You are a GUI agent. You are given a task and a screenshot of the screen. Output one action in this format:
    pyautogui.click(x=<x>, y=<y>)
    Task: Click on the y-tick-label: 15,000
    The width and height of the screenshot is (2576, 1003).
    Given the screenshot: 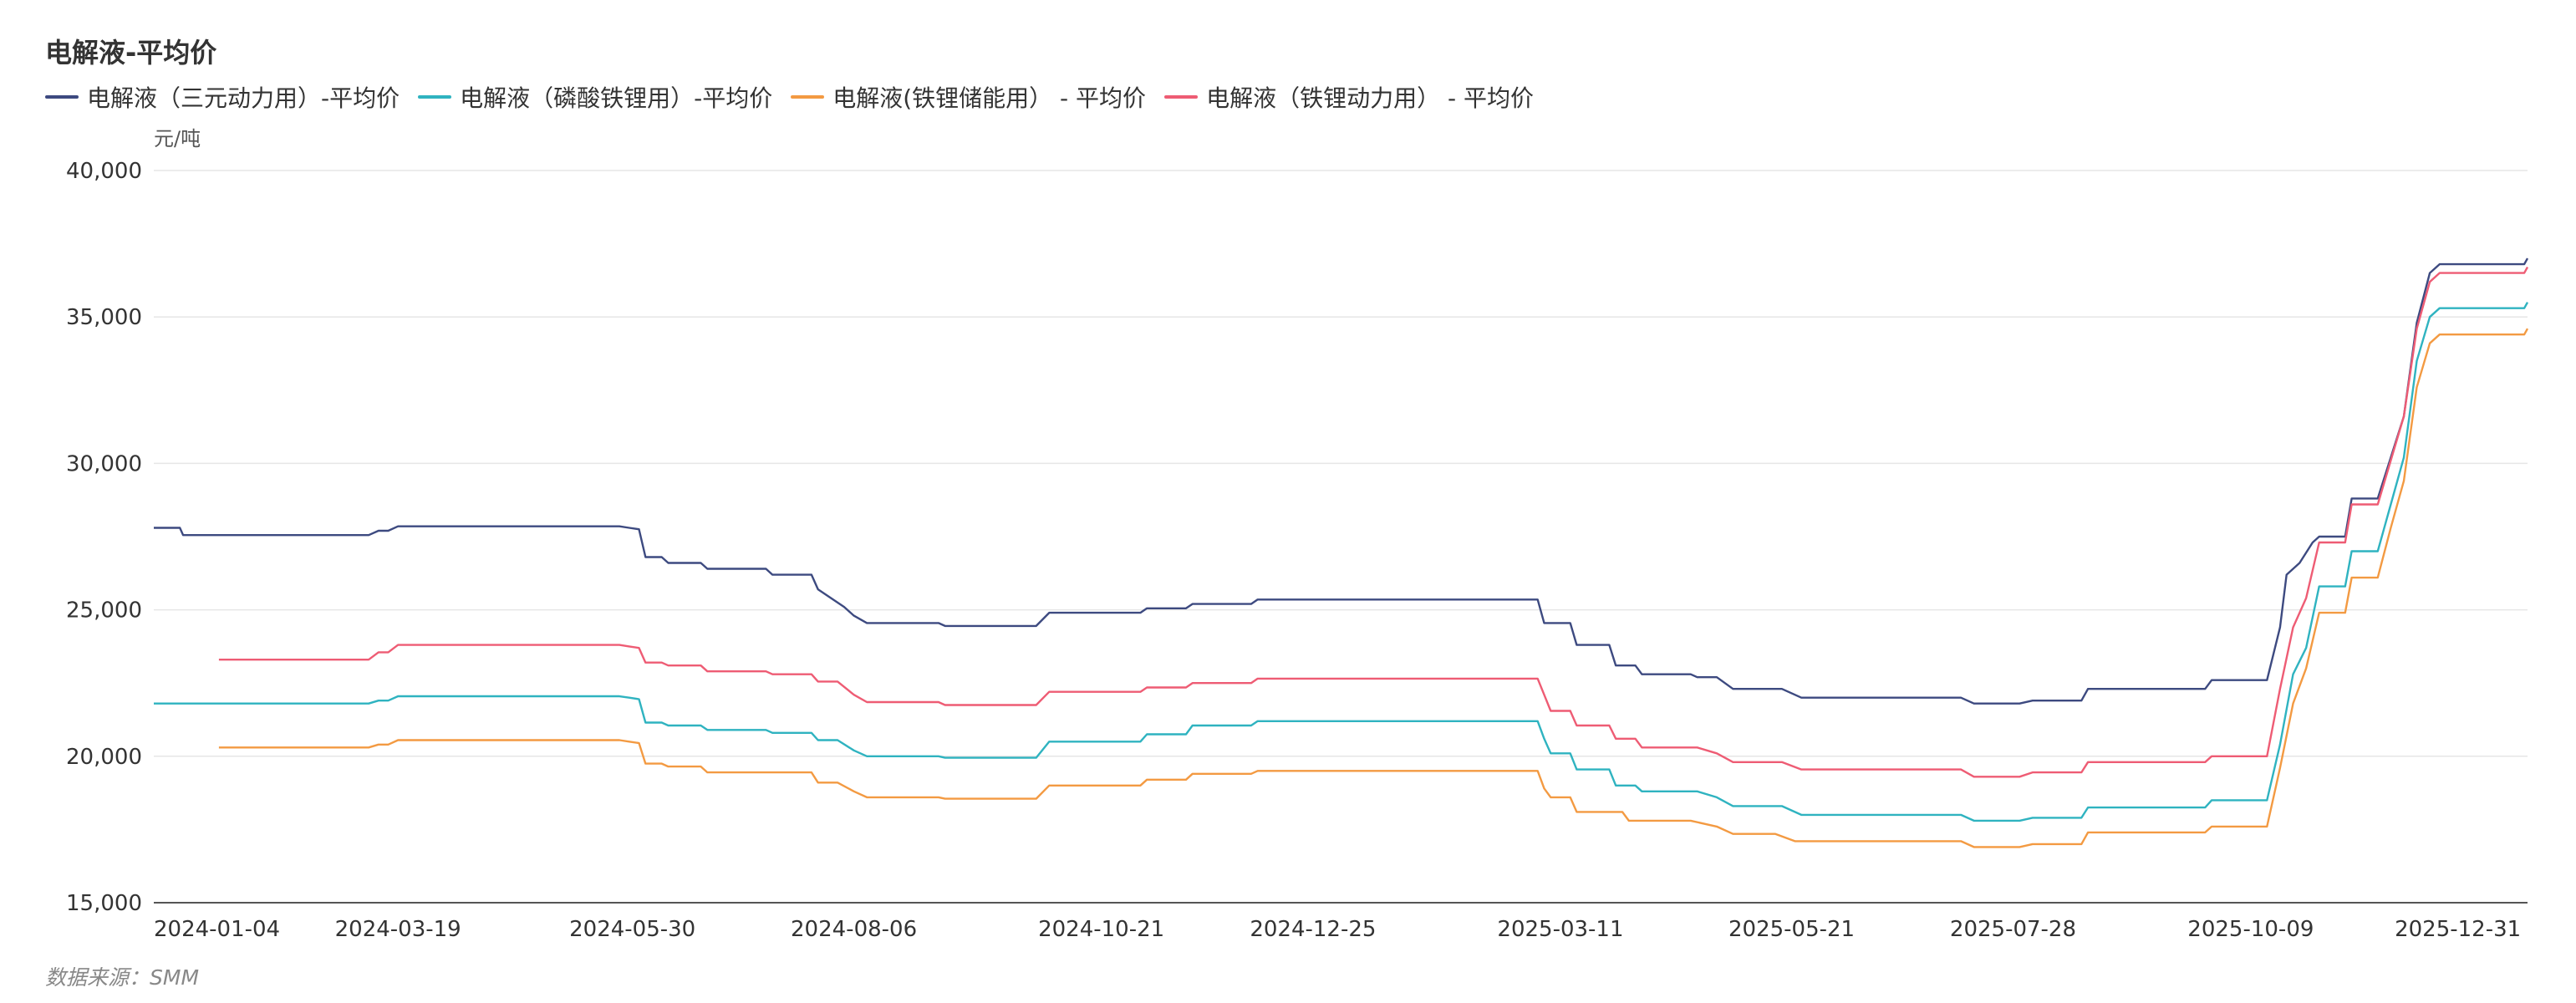 What is the action you would take?
    pyautogui.click(x=104, y=904)
    